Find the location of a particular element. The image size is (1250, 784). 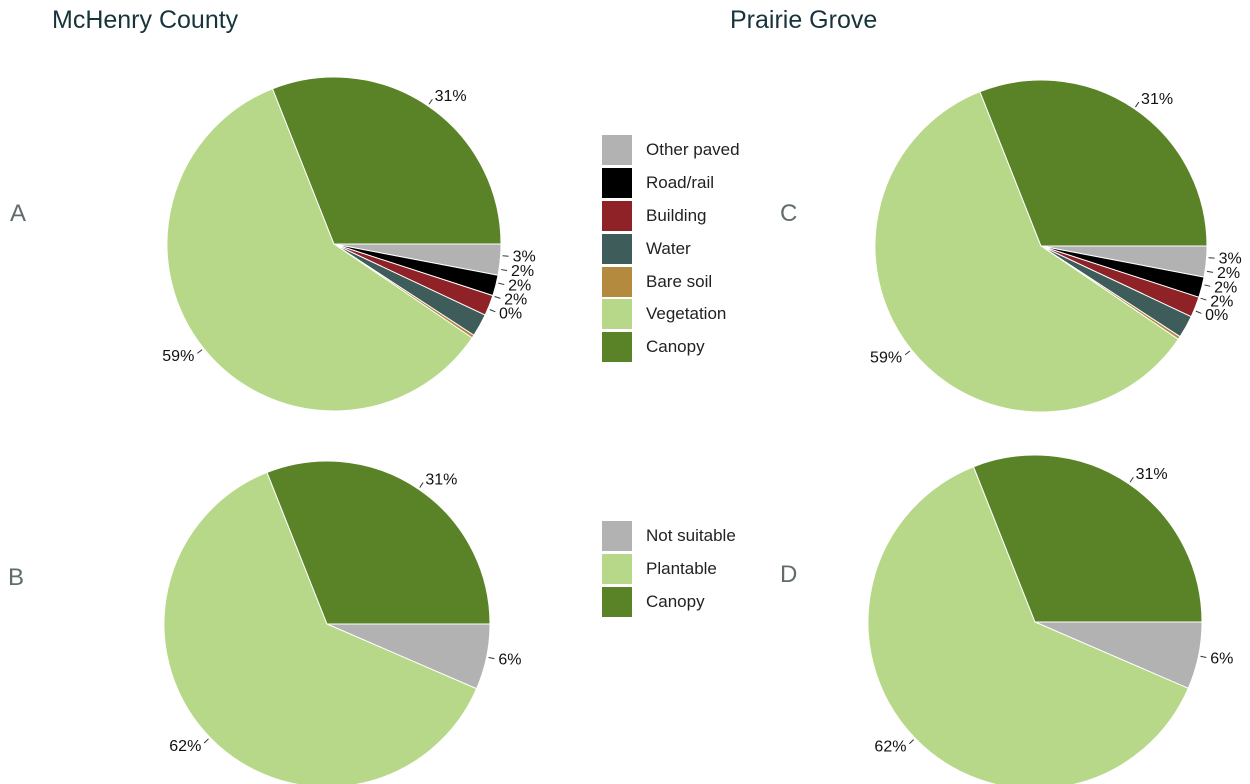

legend-swatch-road-rail is located at coordinates (617, 183).